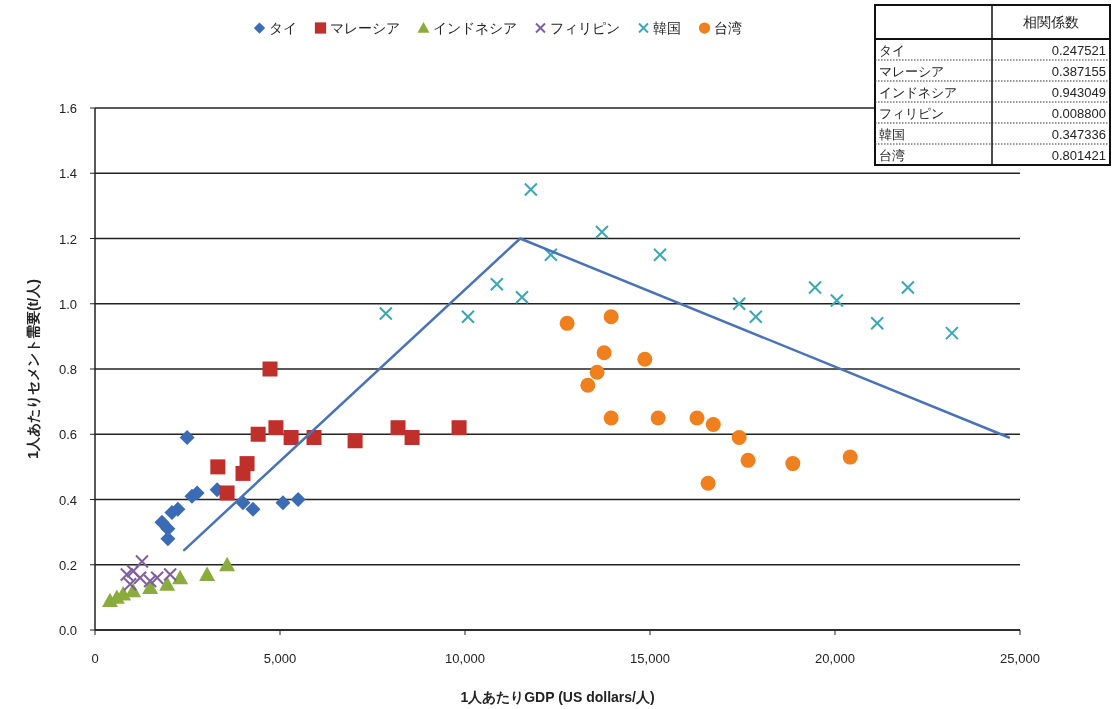  What do you see at coordinates (67, 435) in the screenshot?
I see `y-tick-label: 0.6` at bounding box center [67, 435].